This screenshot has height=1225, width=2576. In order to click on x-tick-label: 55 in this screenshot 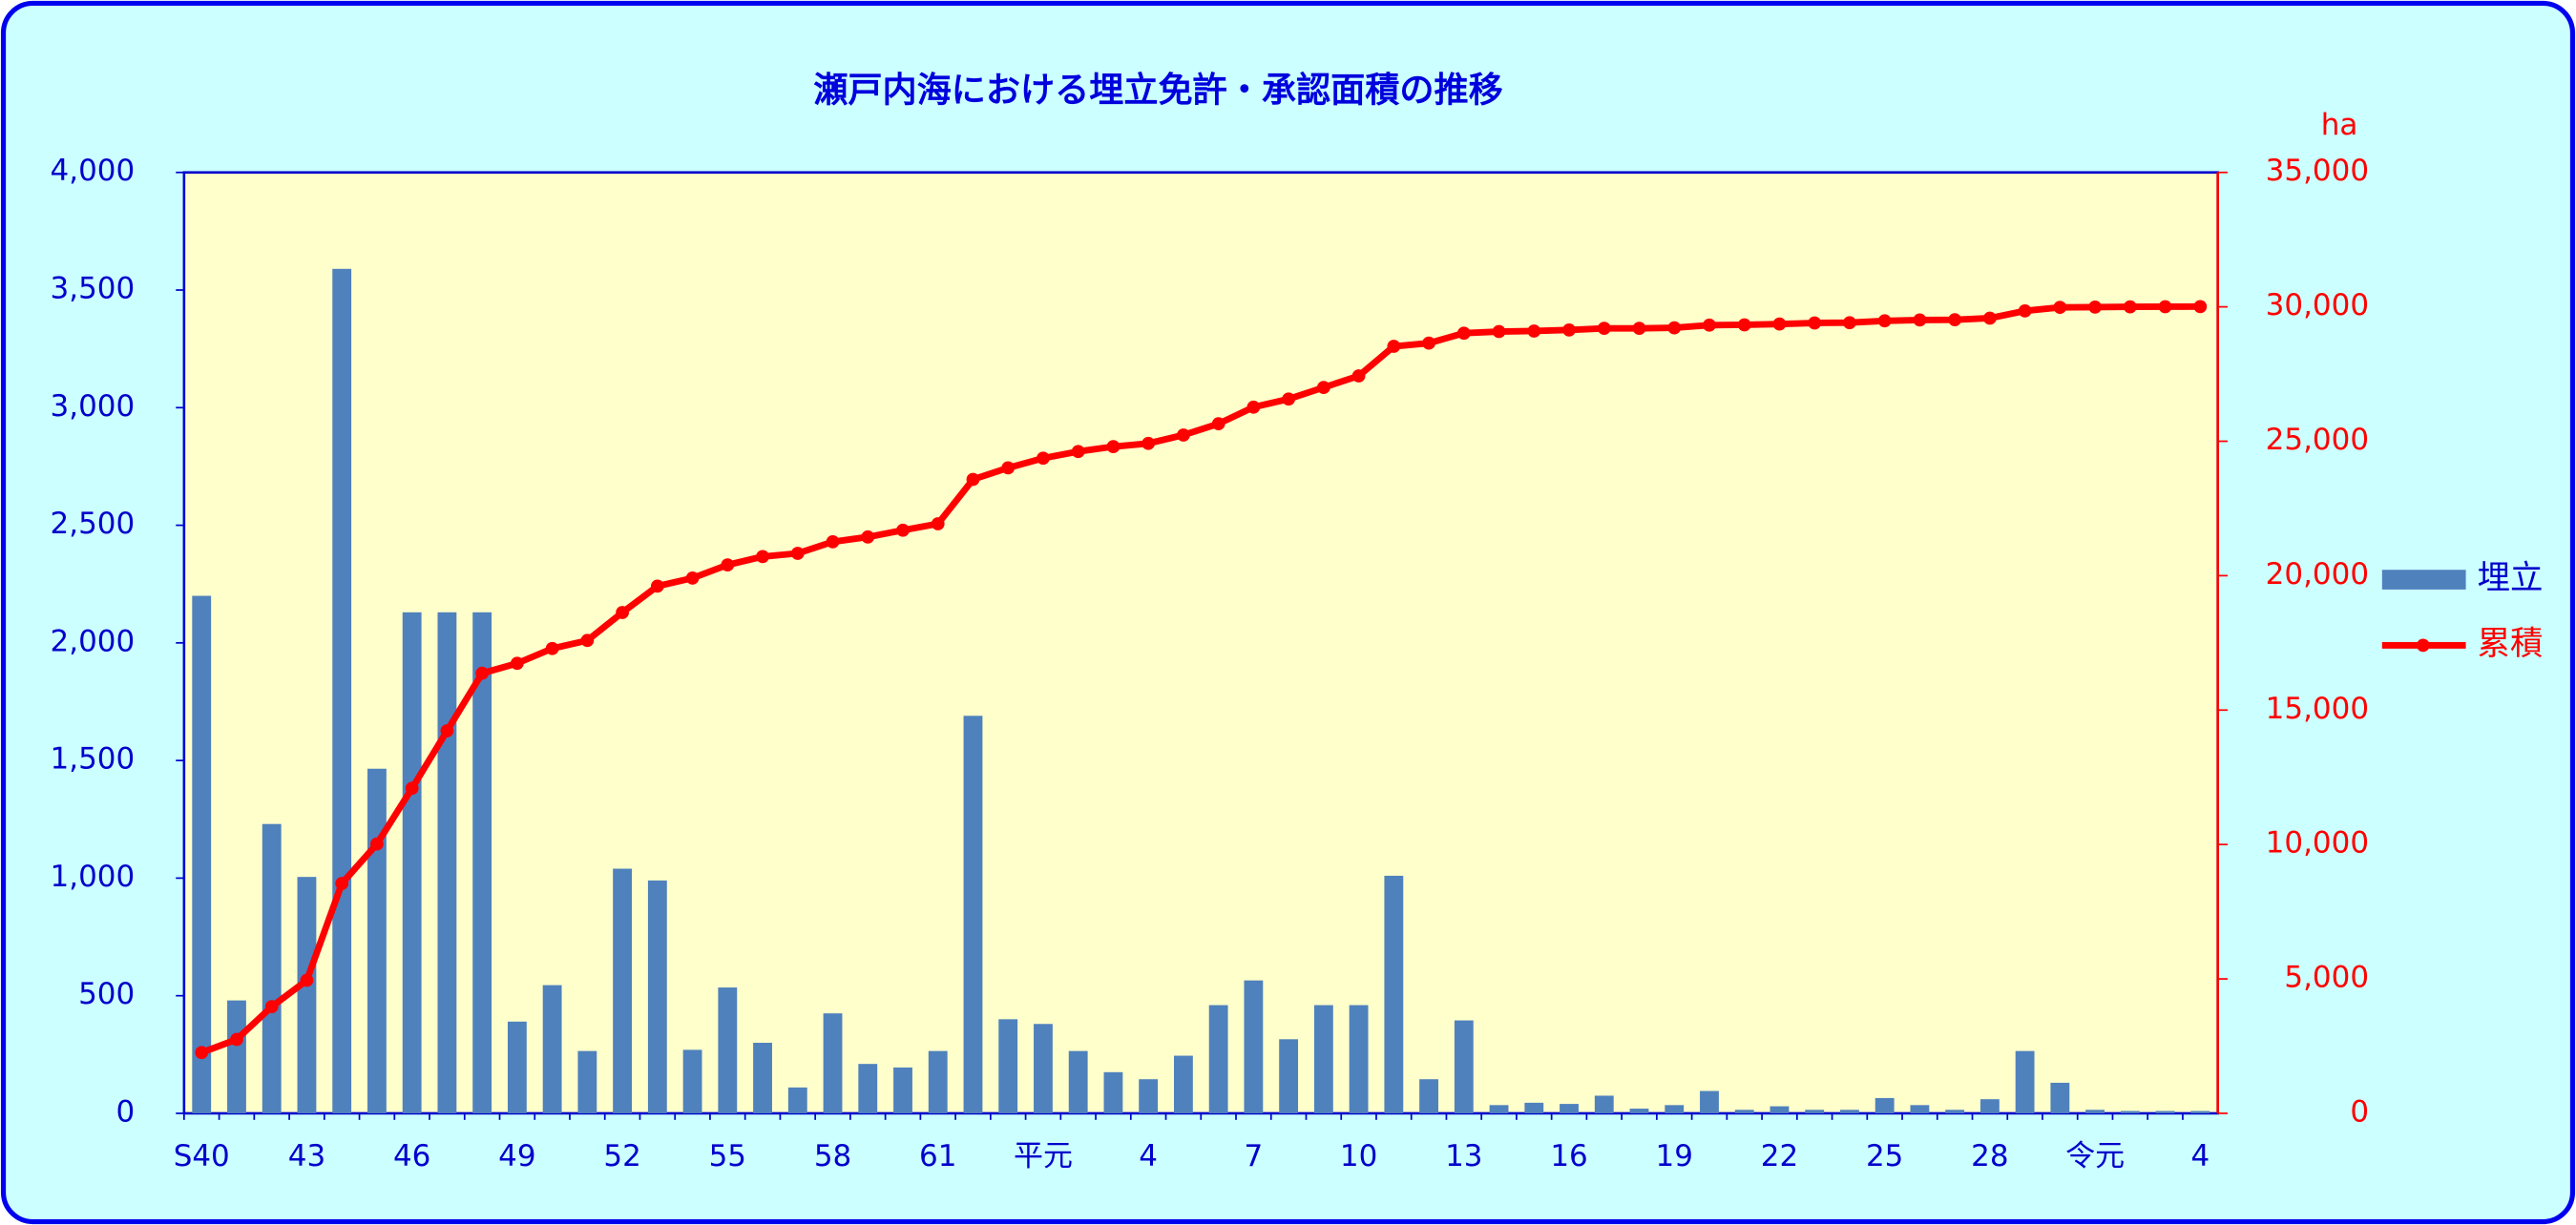, I will do `click(727, 1156)`.